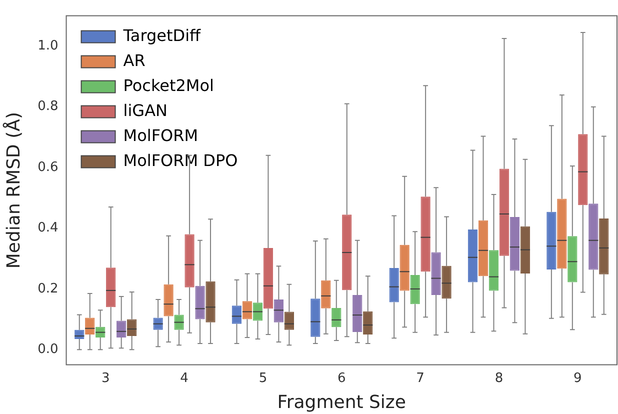 The height and width of the screenshot is (414, 618). I want to click on x-tick-label: 5, so click(263, 378).